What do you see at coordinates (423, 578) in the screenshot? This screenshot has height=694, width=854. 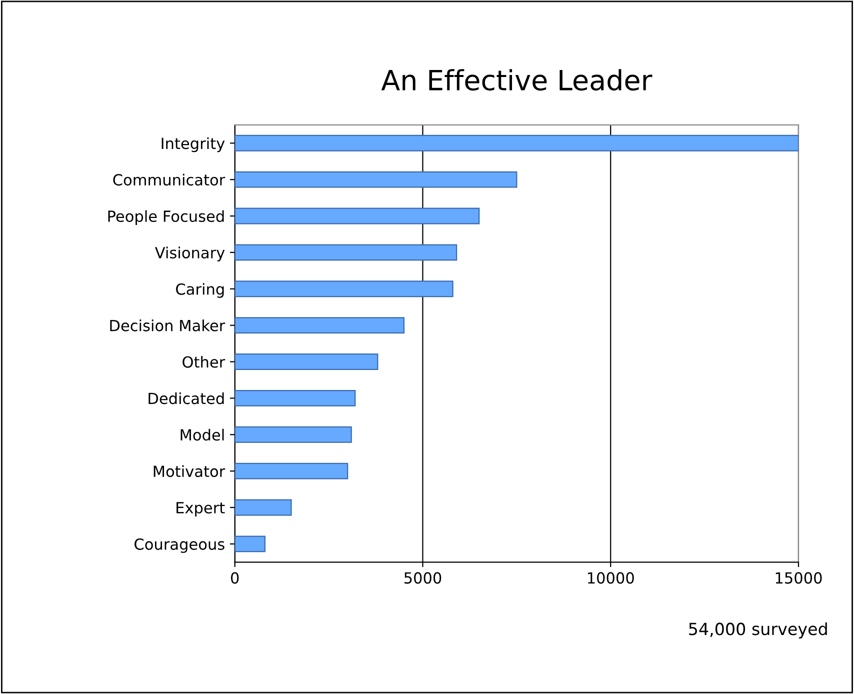 I see `x-tick-label: 5000` at bounding box center [423, 578].